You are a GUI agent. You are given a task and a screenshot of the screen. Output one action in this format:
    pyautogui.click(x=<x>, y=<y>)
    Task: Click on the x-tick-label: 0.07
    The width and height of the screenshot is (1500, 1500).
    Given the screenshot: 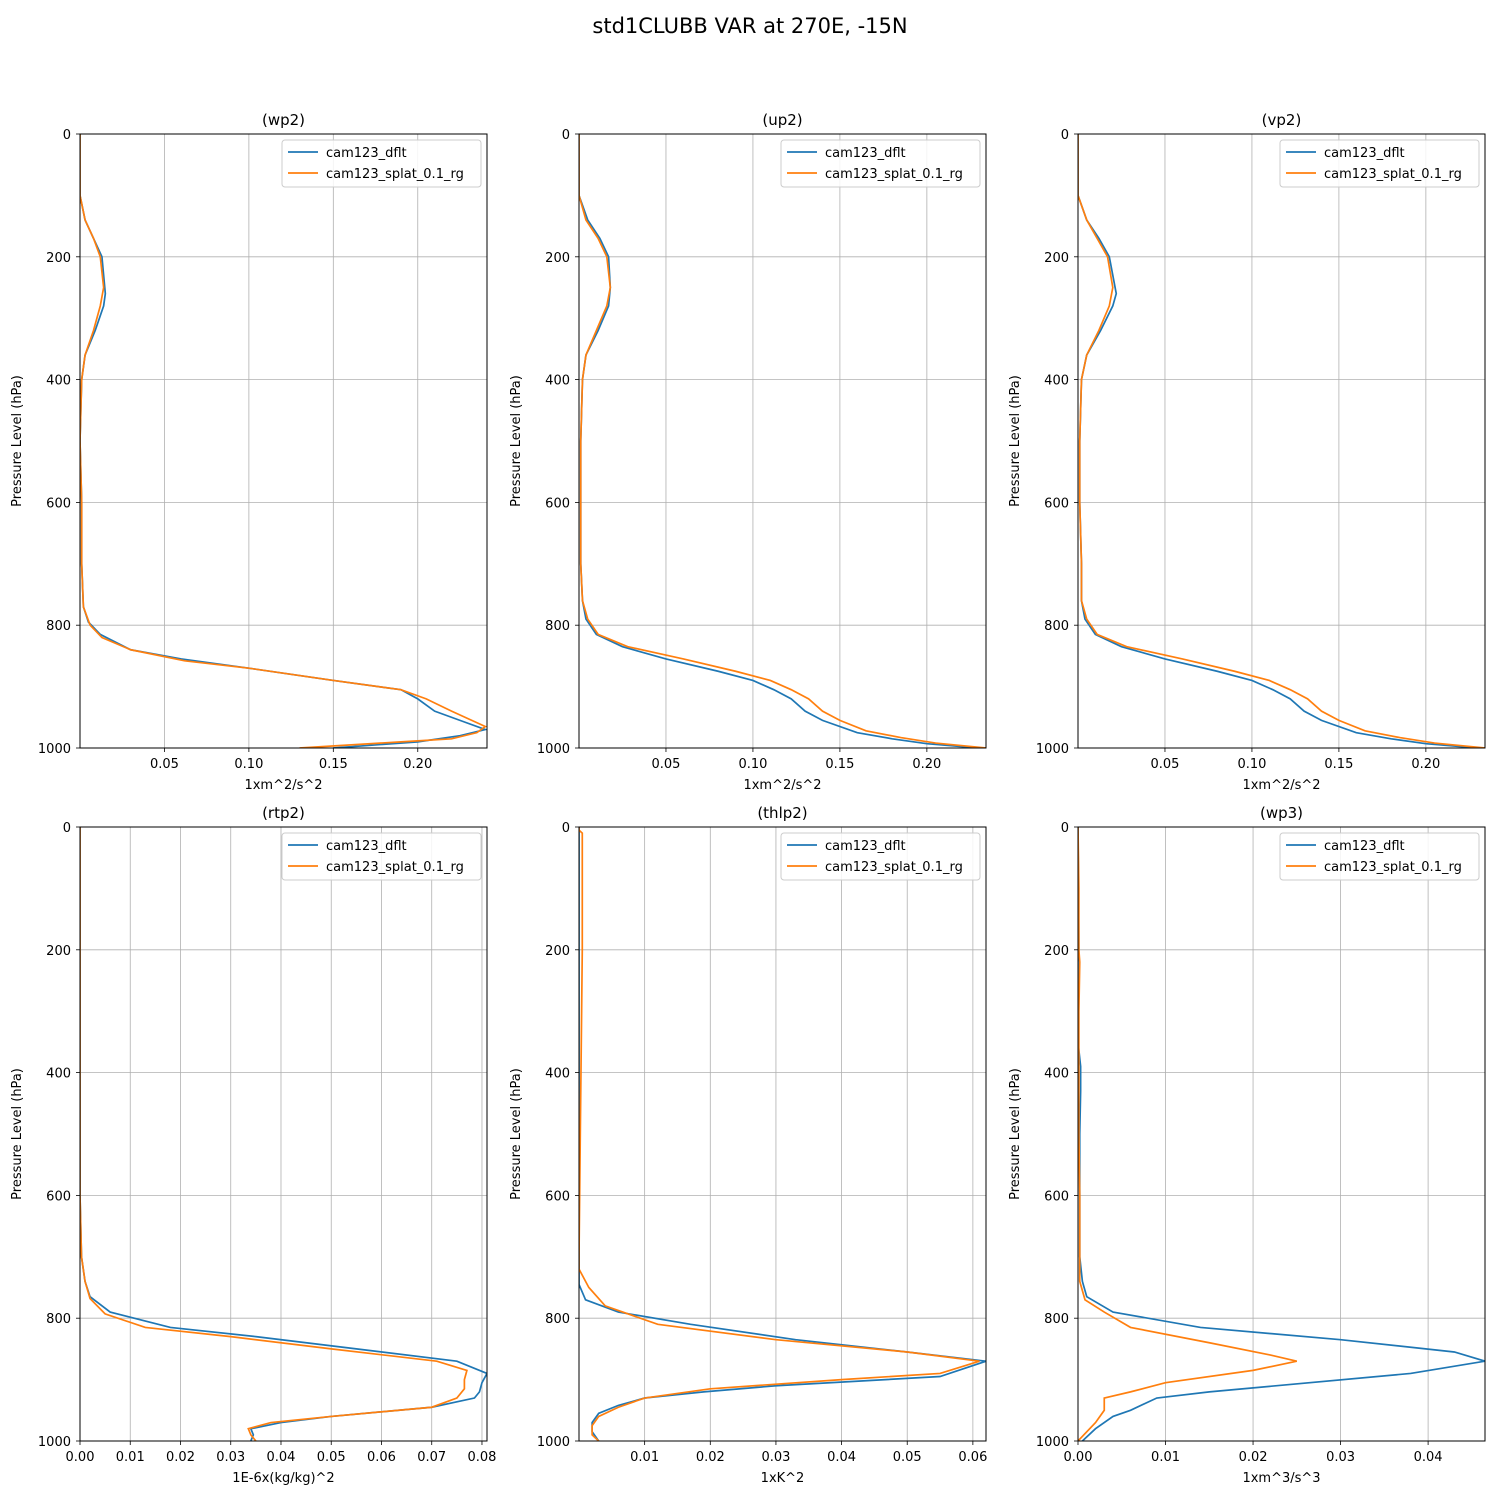 What is the action you would take?
    pyautogui.click(x=431, y=1457)
    